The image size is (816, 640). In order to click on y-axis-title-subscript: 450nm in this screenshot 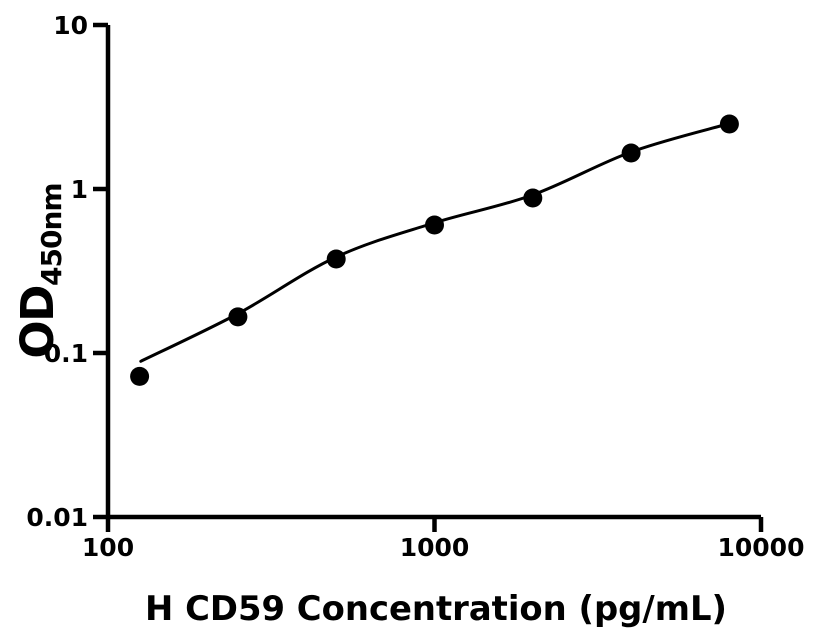, I will do `click(51, 234)`.